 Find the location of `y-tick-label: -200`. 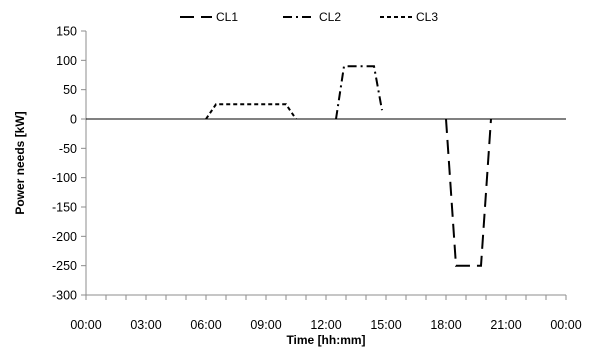

y-tick-label: -200 is located at coordinates (64, 237).